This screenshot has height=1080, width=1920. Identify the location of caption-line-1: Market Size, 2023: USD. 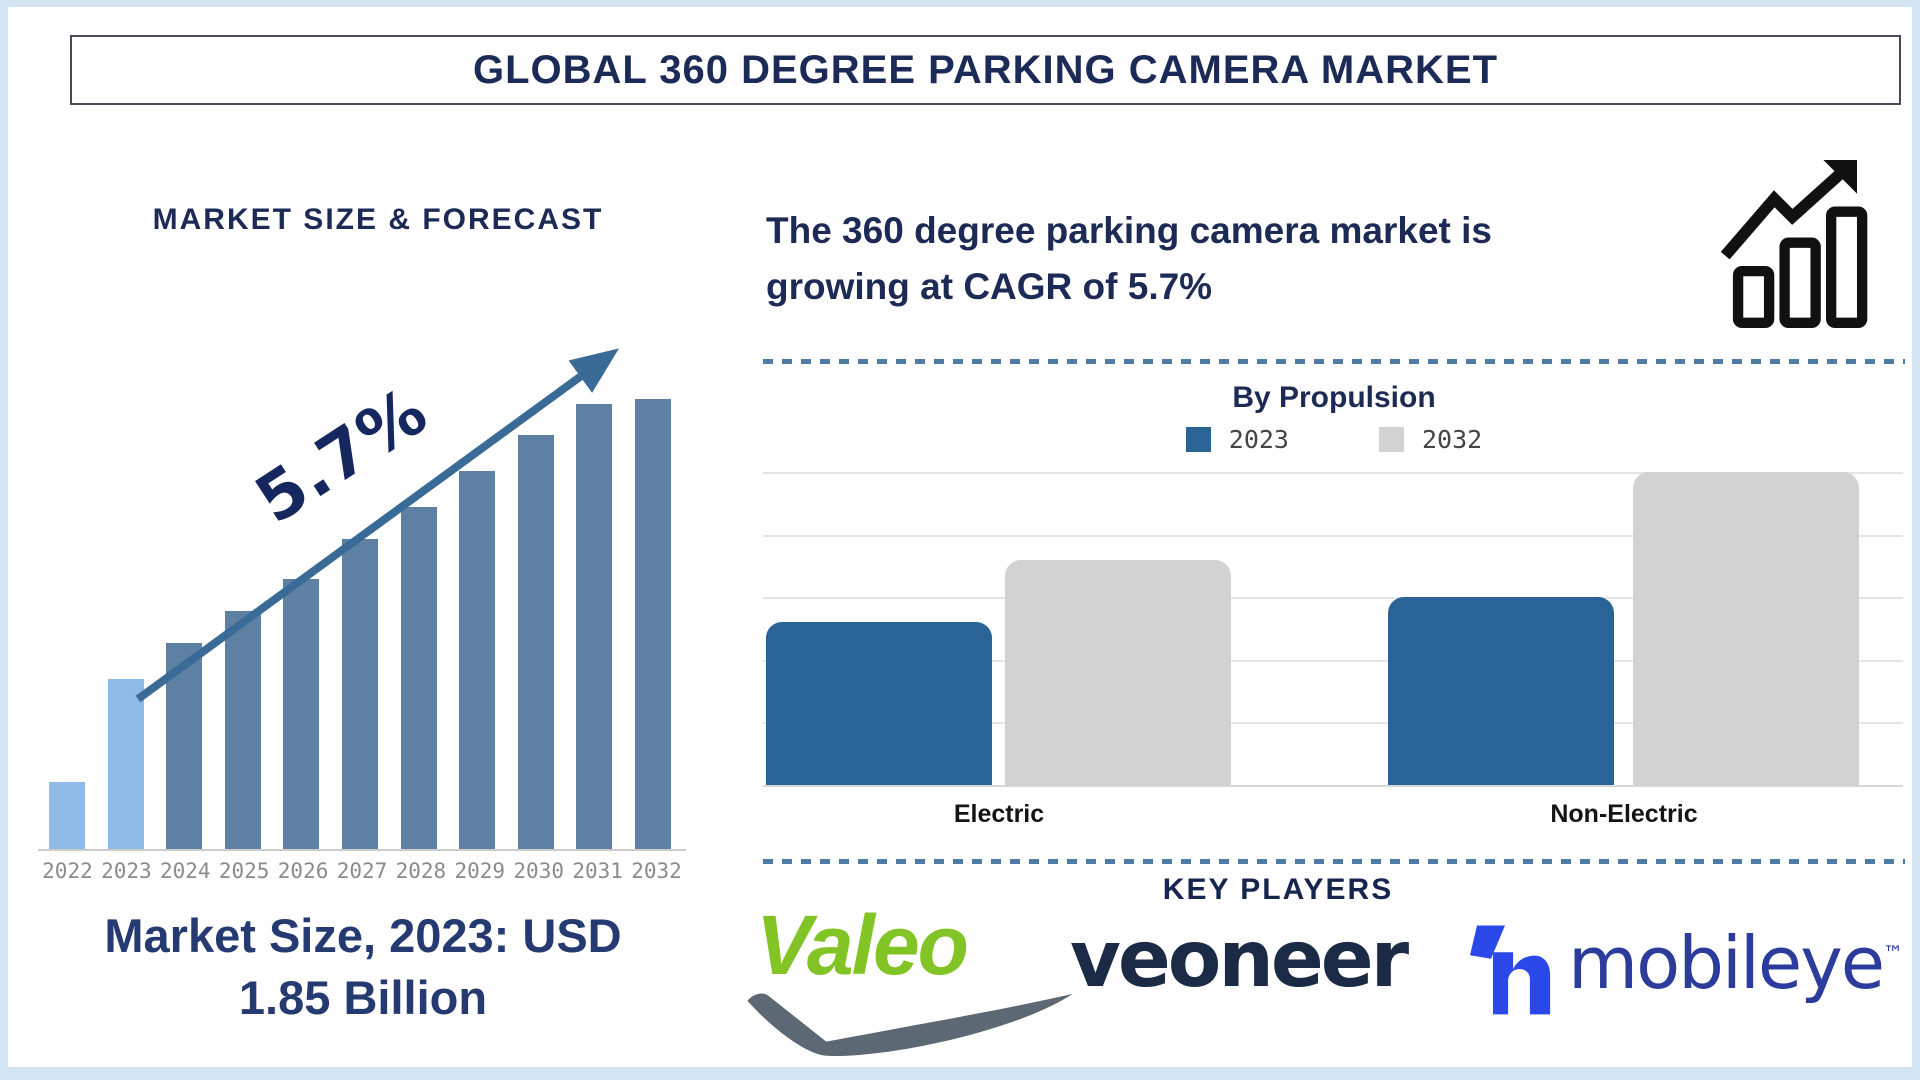
(363, 935).